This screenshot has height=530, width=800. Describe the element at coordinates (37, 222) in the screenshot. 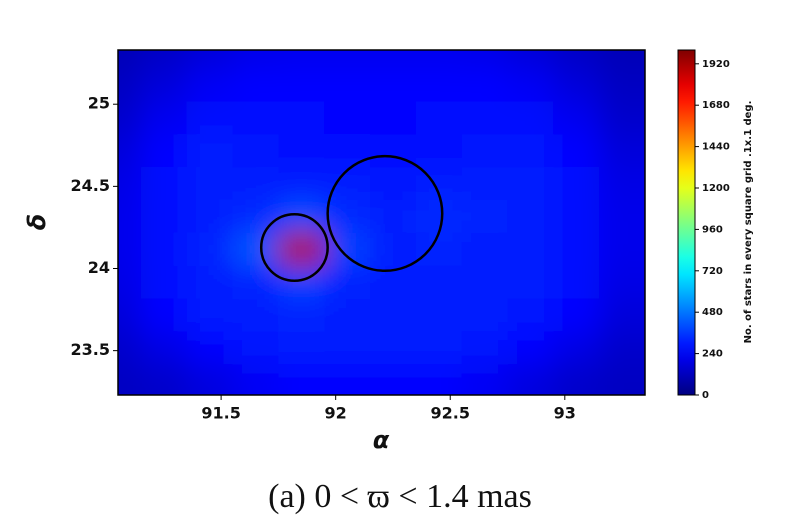

I see `y-axis-label: δ` at that location.